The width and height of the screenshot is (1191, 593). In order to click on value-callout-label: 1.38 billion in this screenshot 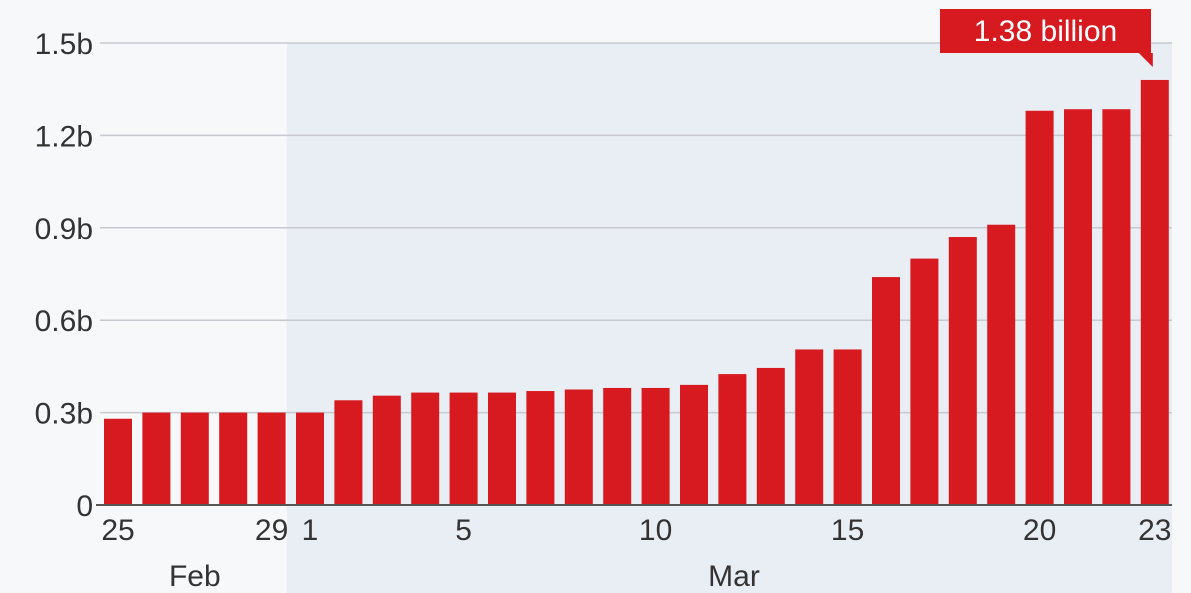, I will do `click(1045, 31)`.